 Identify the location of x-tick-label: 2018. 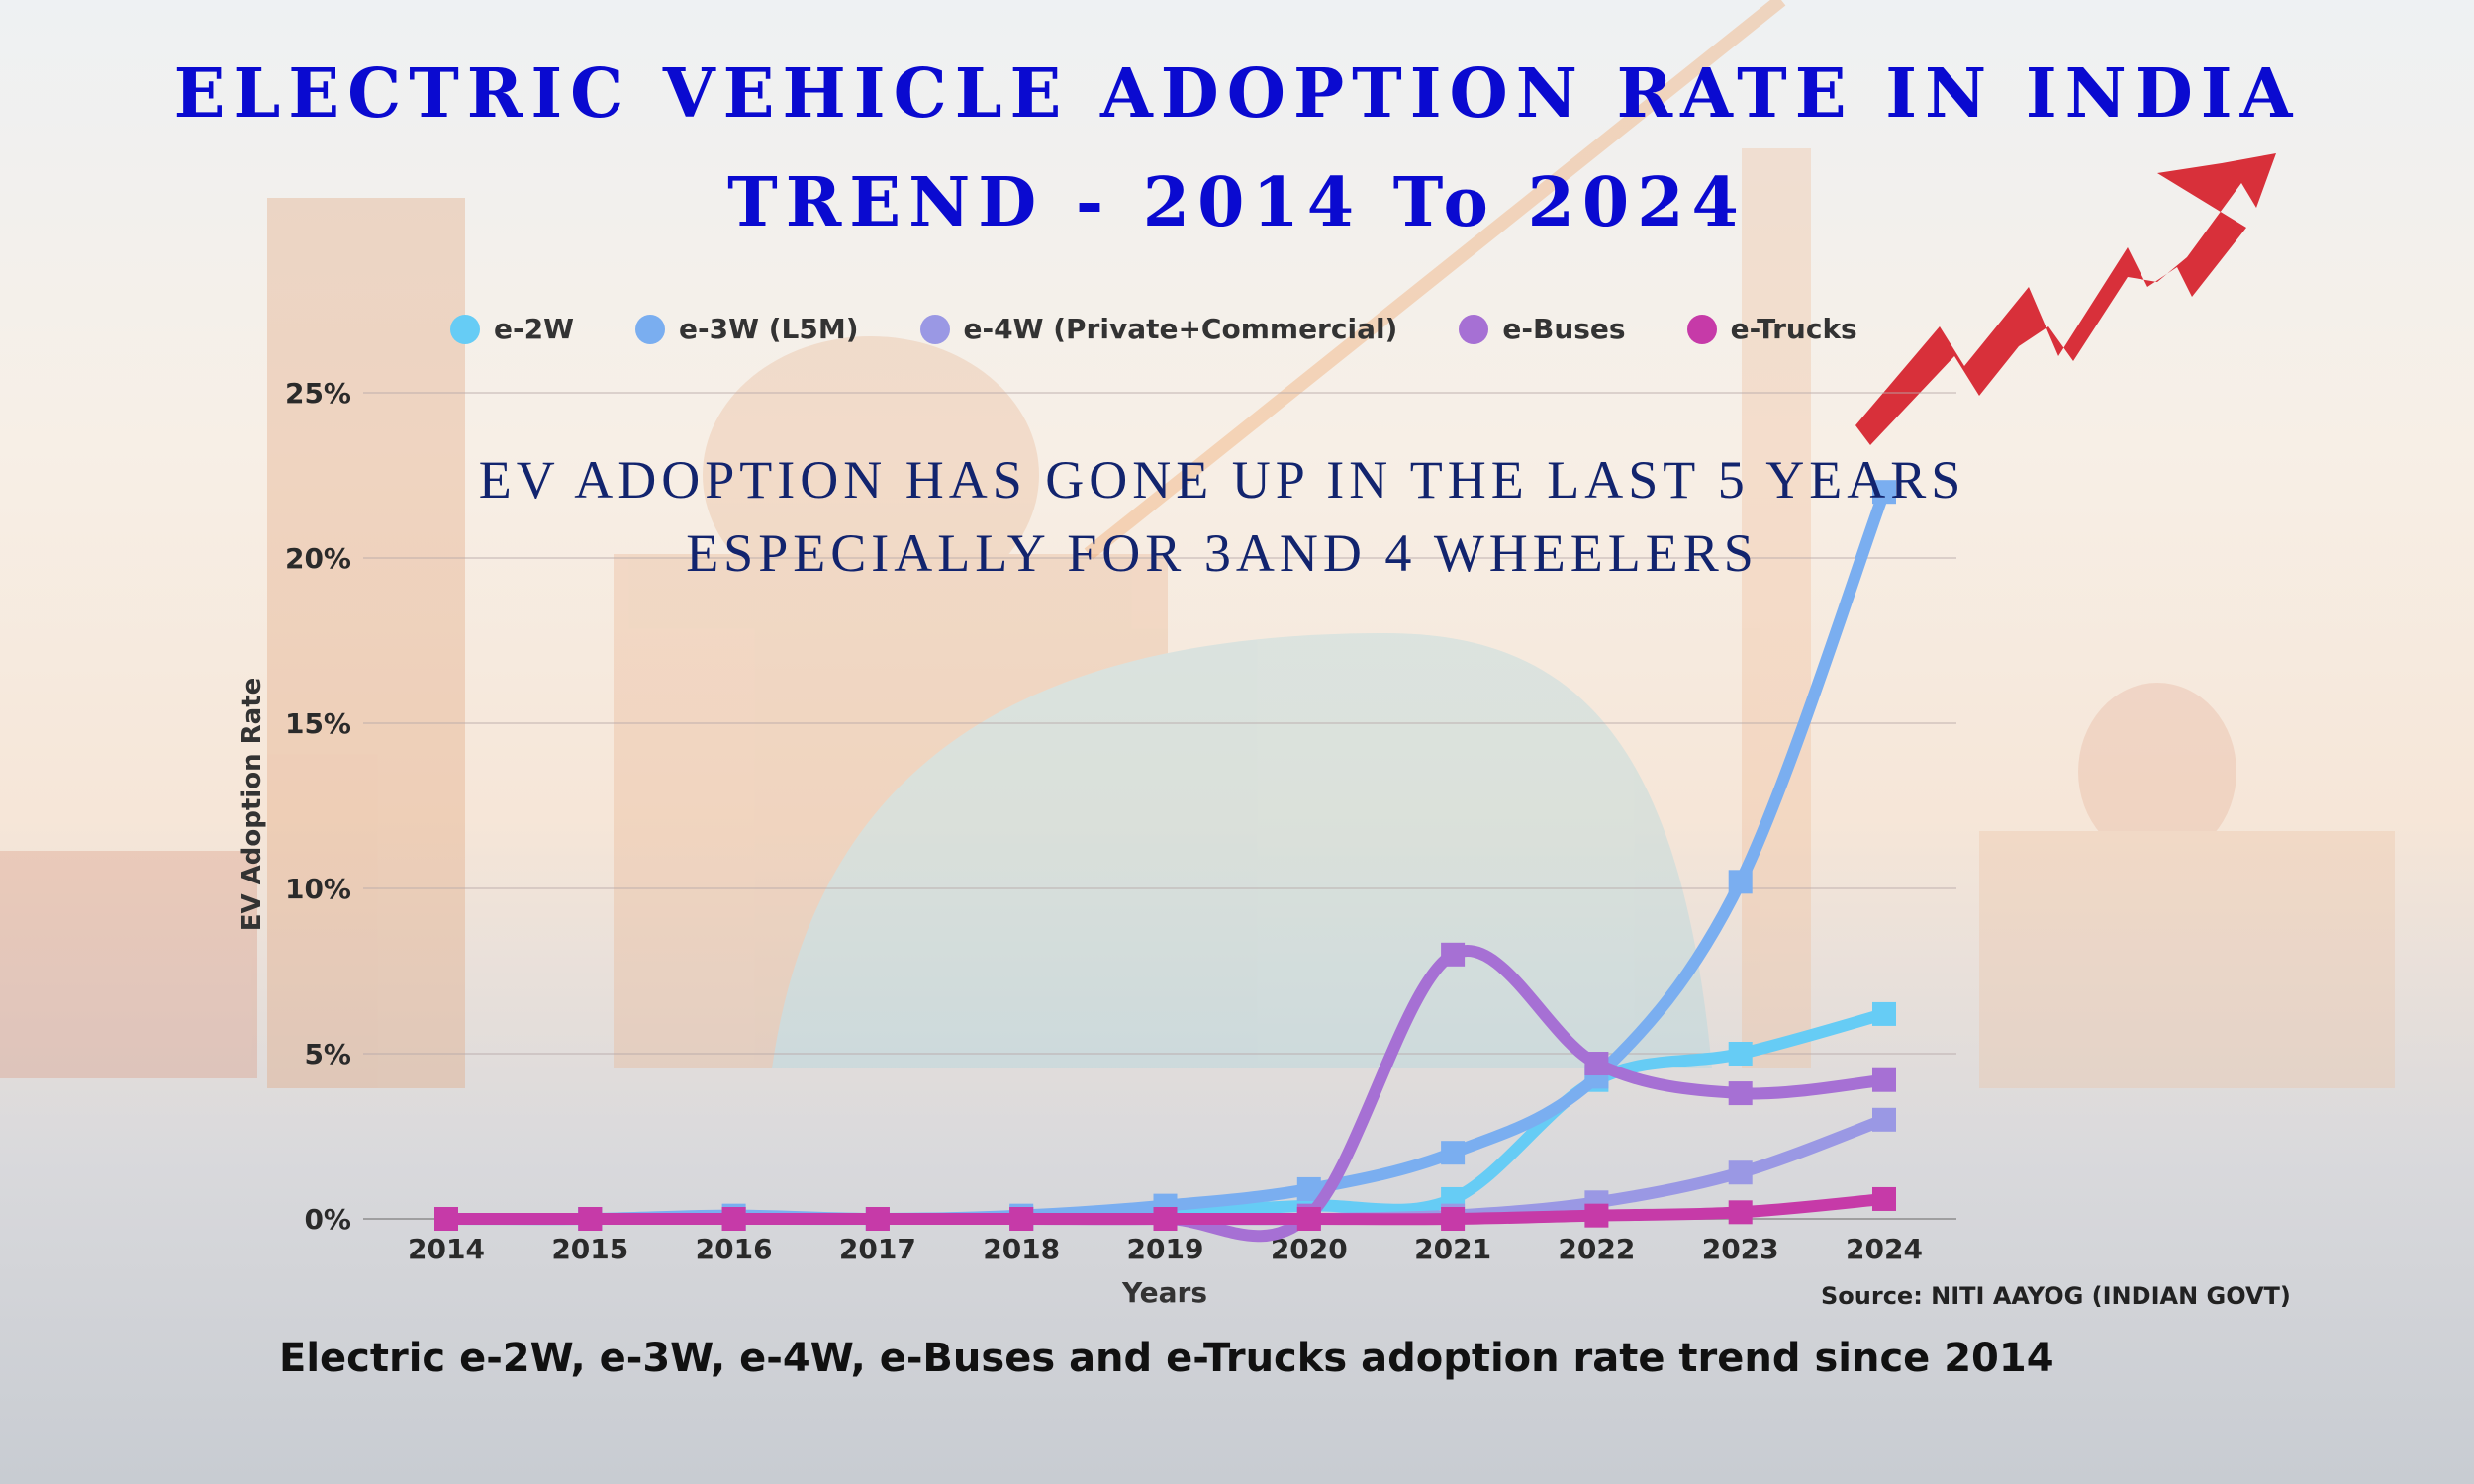
(1022, 1249).